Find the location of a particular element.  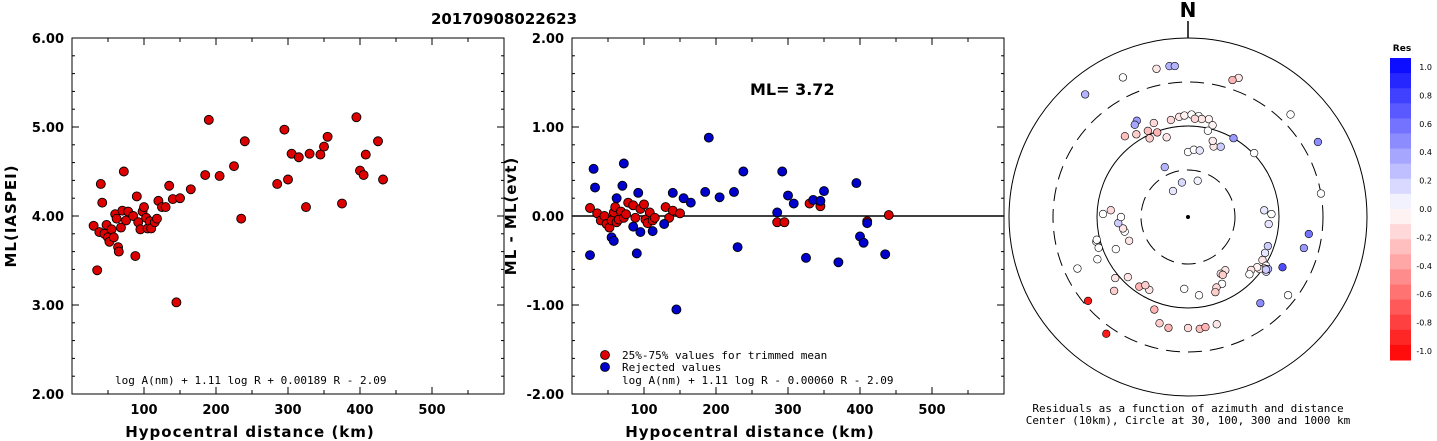

y-tick-label: 4.00 is located at coordinates (48, 217).